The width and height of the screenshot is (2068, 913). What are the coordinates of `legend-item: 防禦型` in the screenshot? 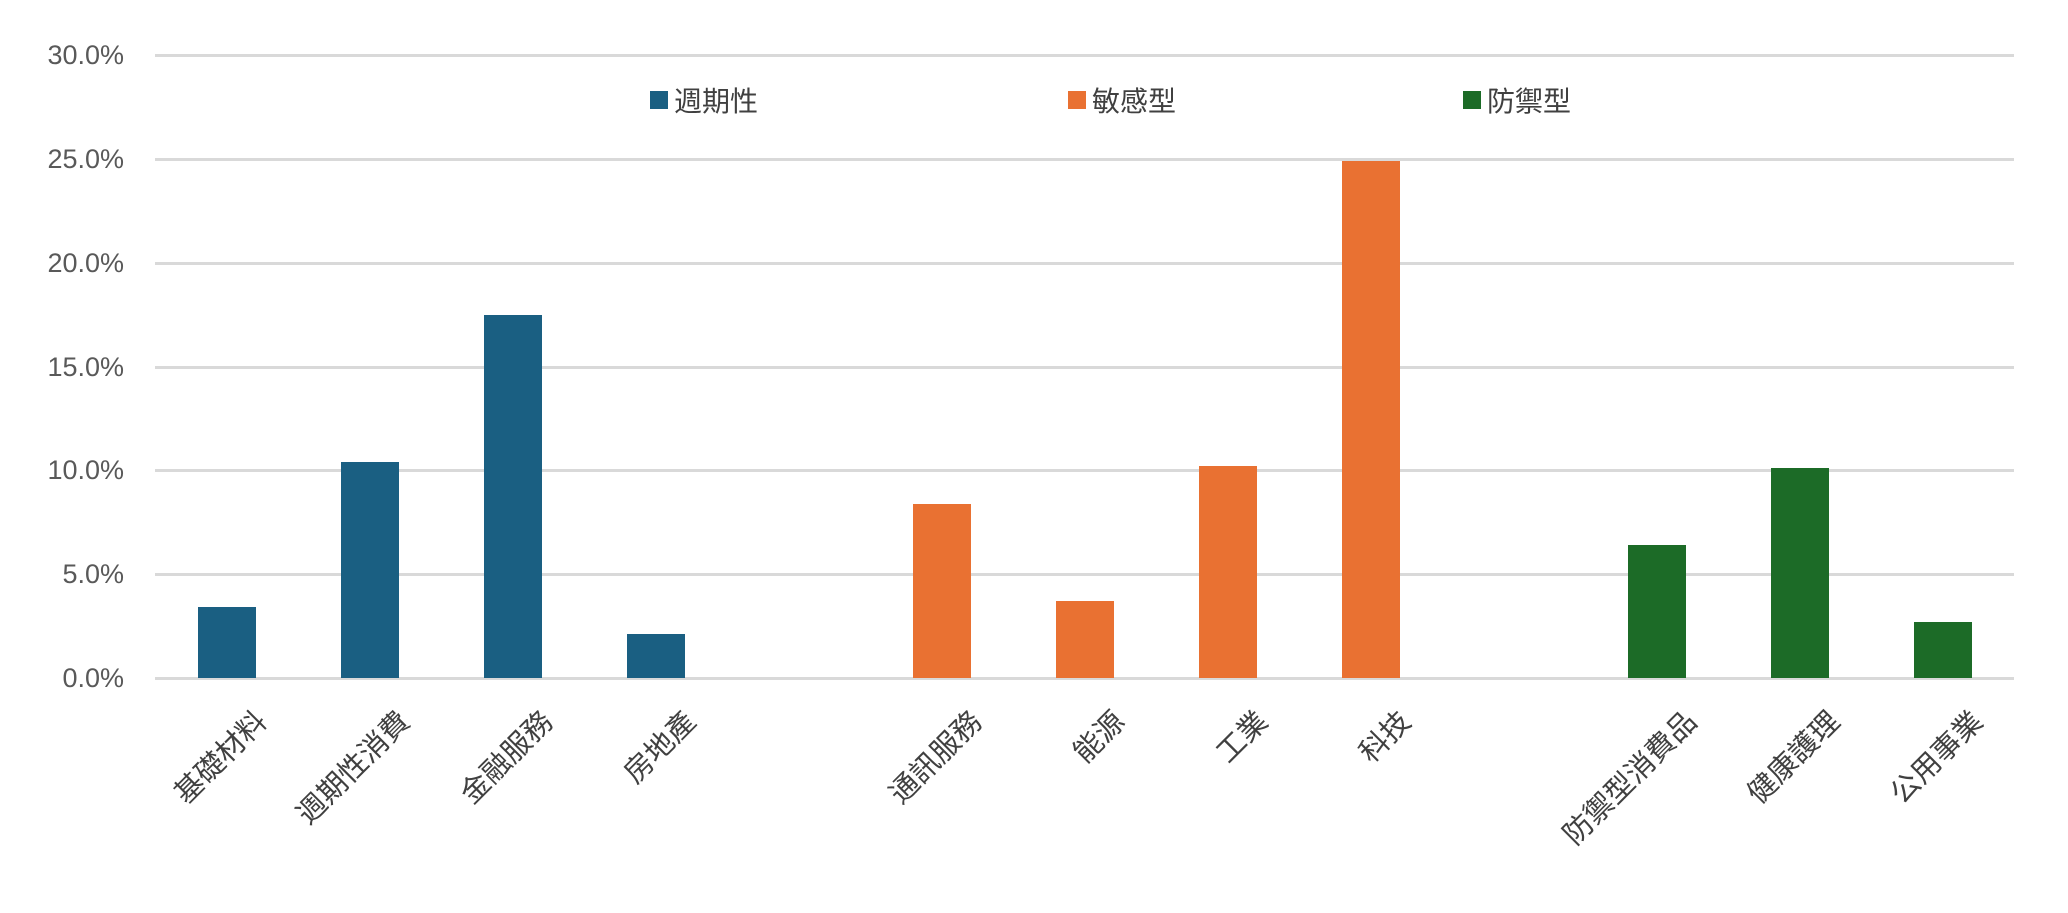 It's located at (1517, 100).